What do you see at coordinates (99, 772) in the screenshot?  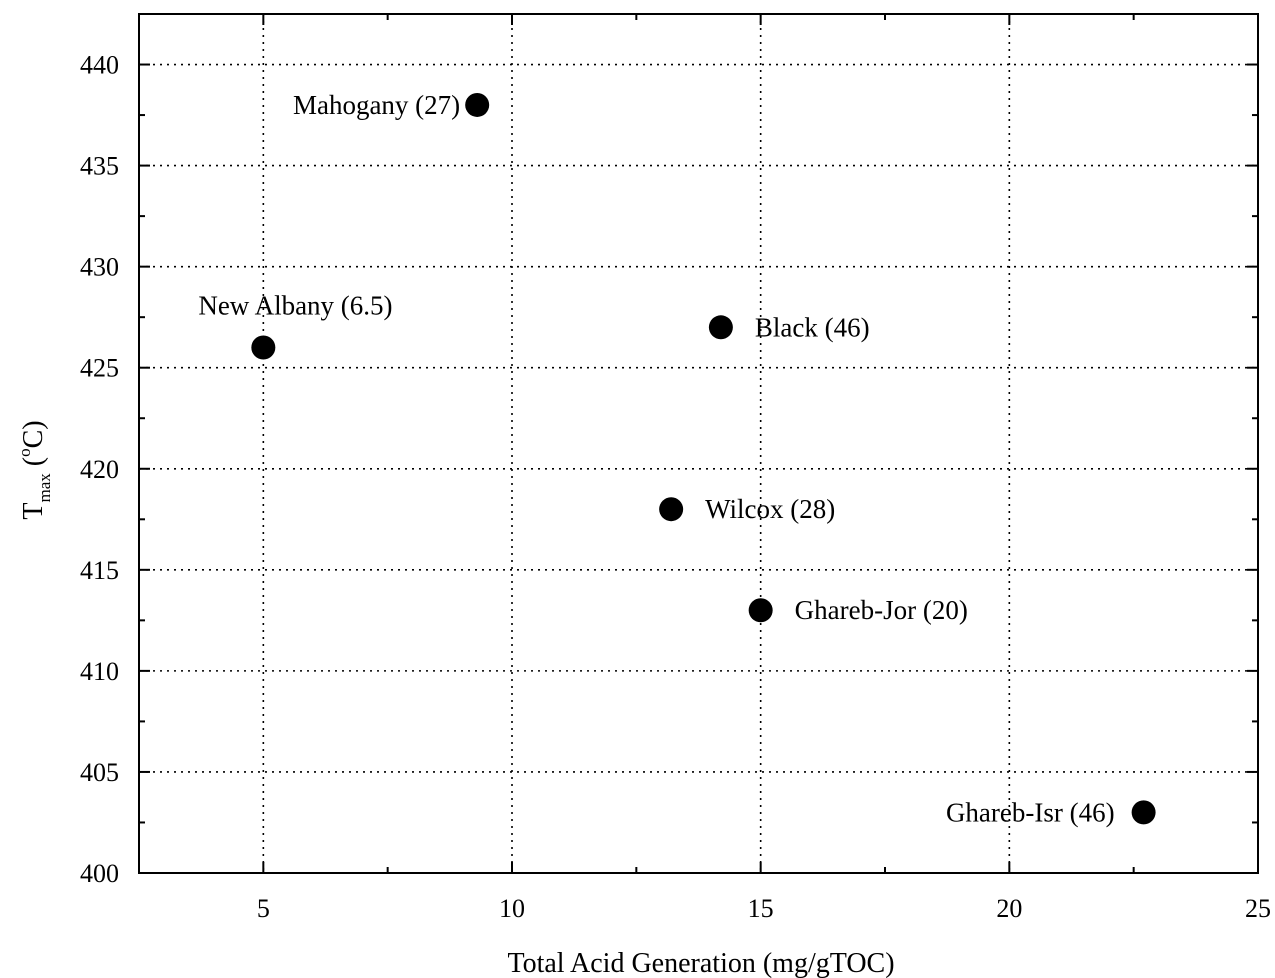 I see `y-tick-label: 405` at bounding box center [99, 772].